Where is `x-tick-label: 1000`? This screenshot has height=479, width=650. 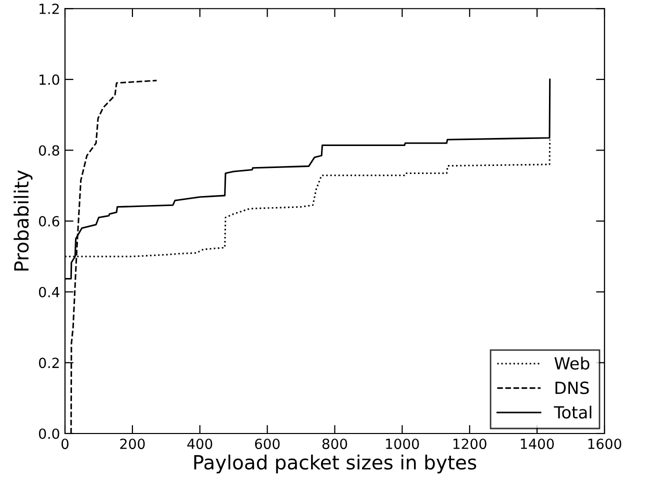 x-tick-label: 1000 is located at coordinates (402, 444).